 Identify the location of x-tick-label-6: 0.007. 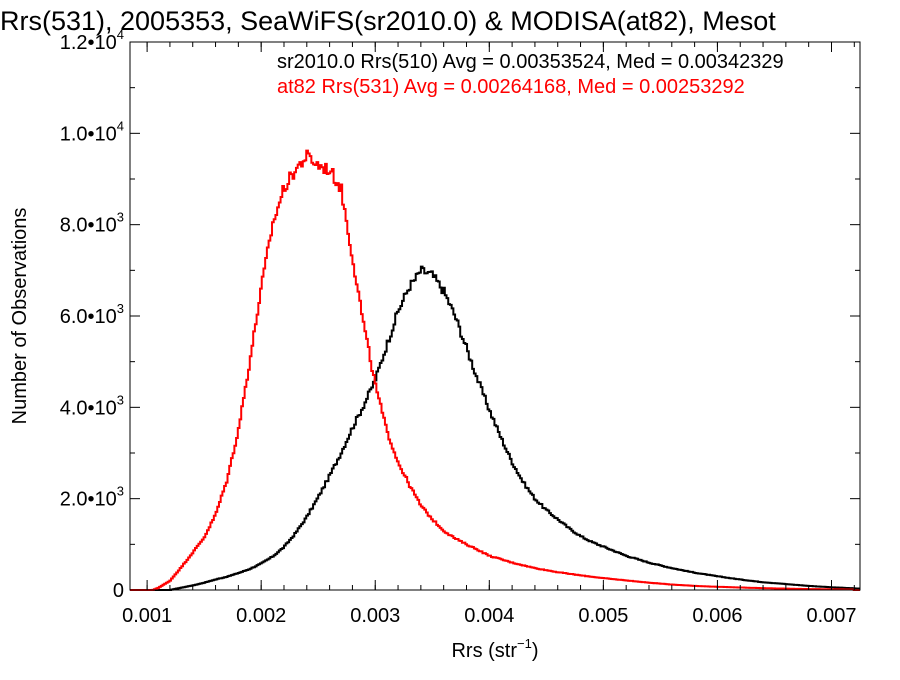
(831, 616).